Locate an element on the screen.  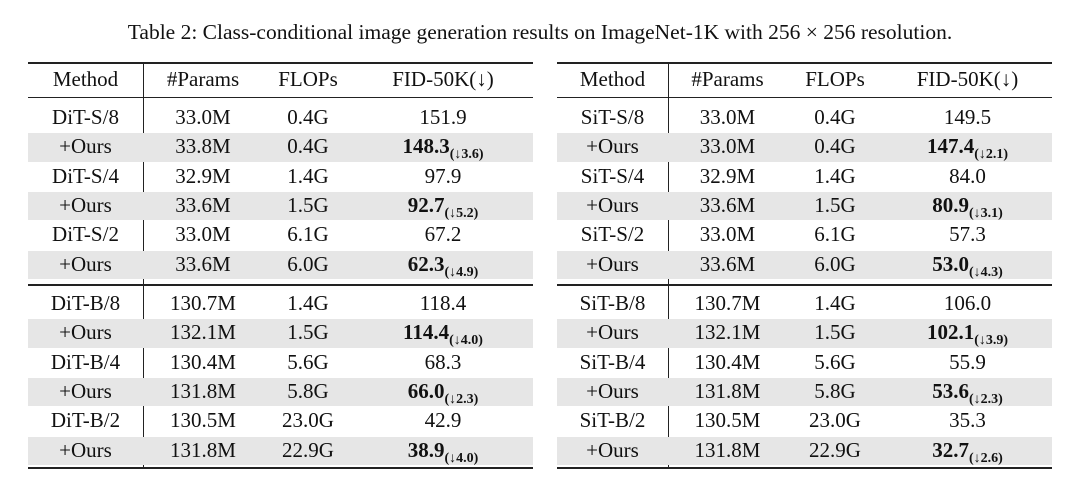
fid-value: 53.6 is located at coordinates (950, 390).